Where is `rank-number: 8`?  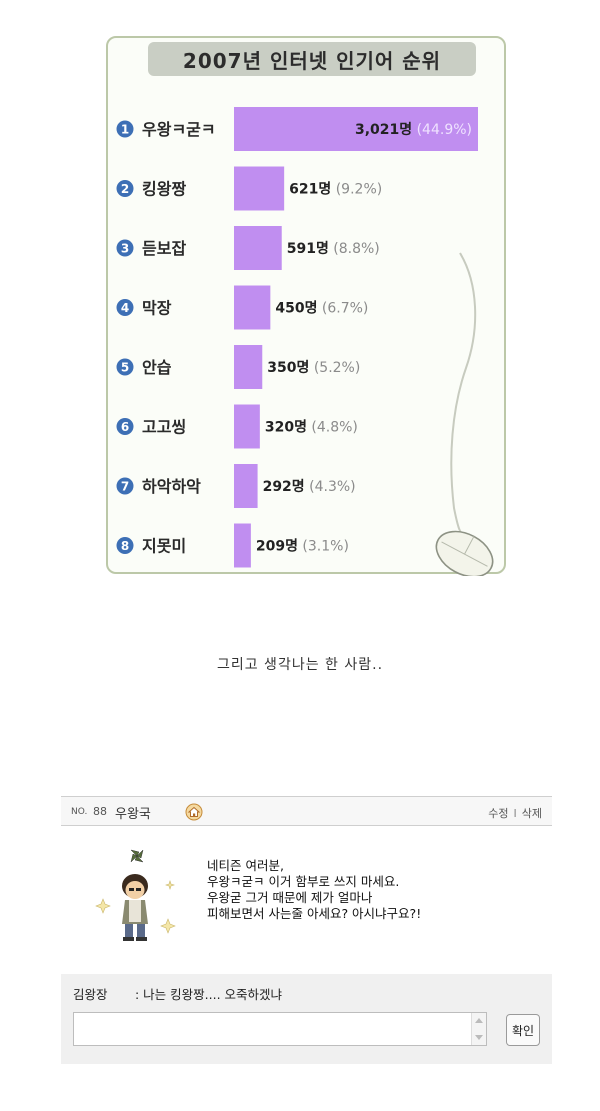 rank-number: 8 is located at coordinates (125, 546).